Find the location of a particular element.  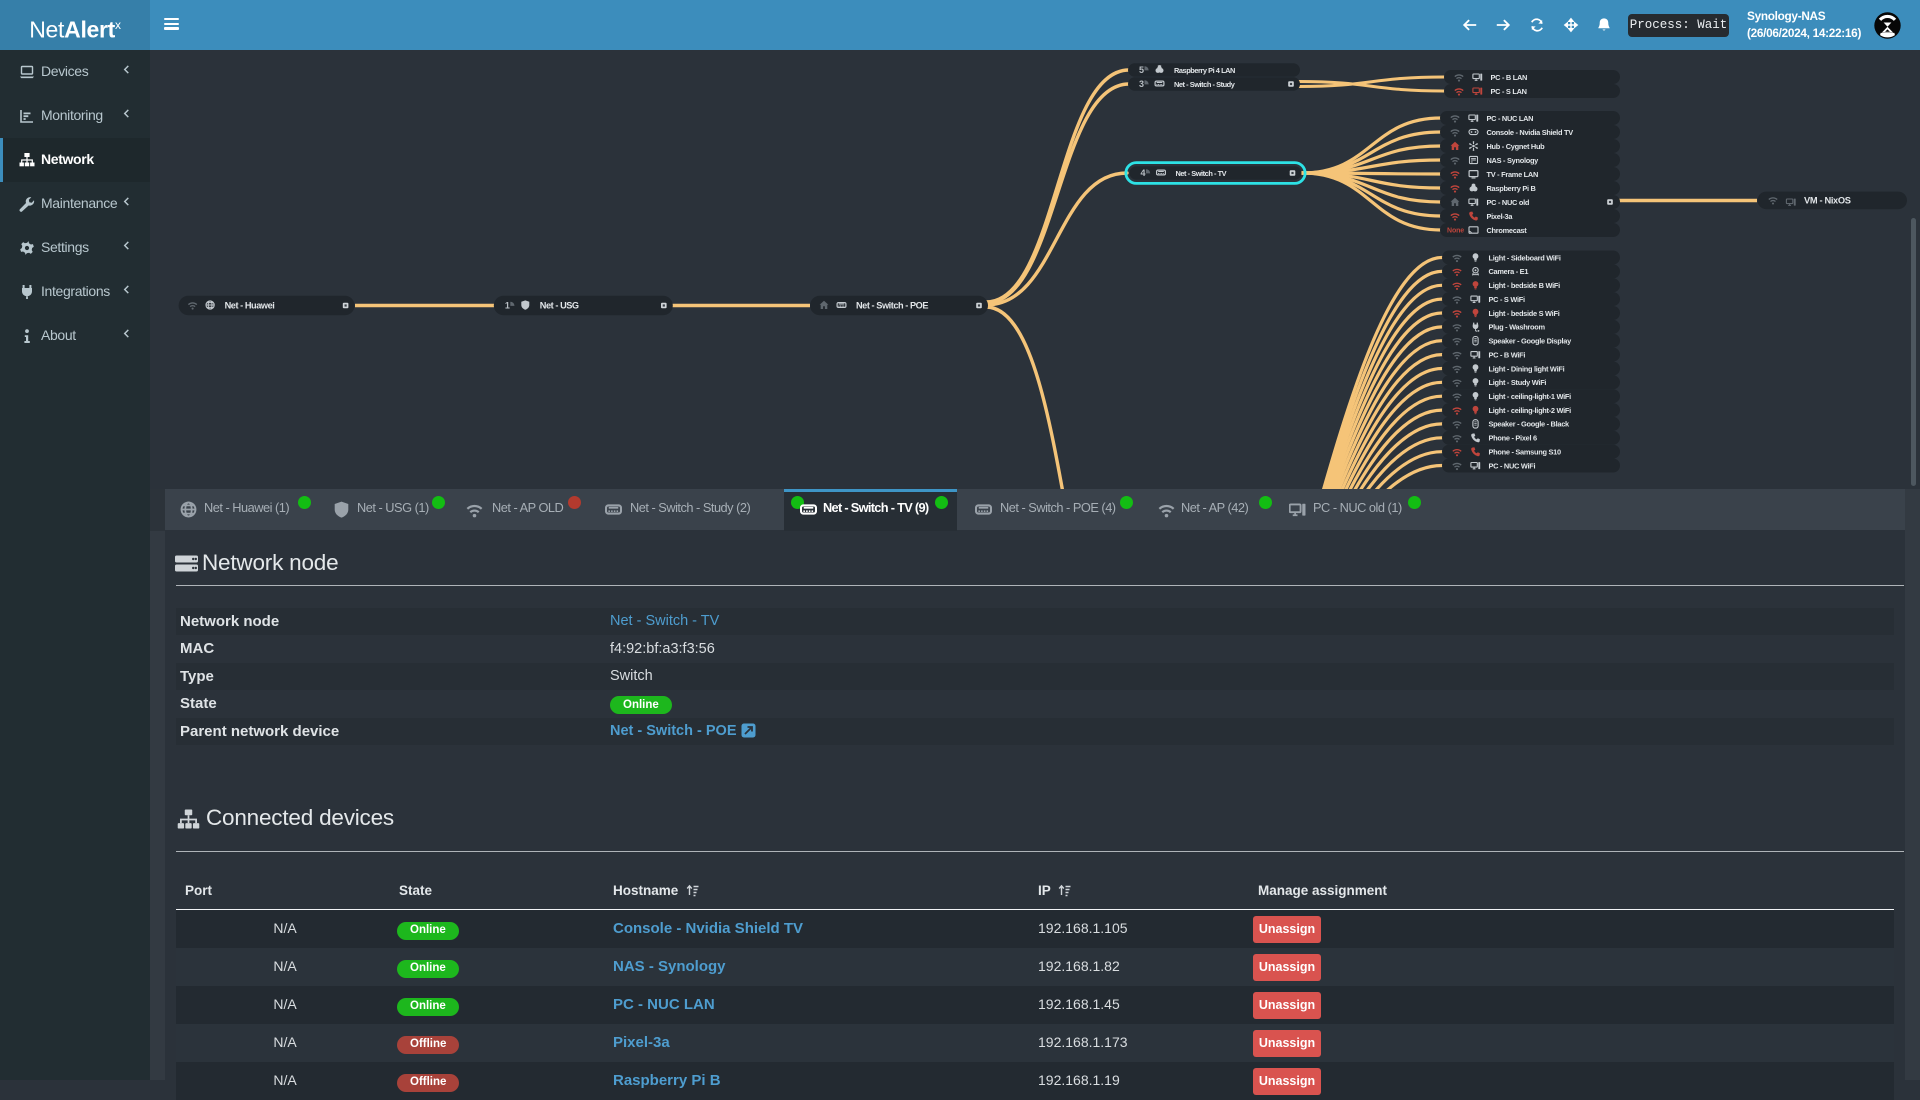

svg-text: Console - Nvidia Shield TV is located at coordinates (1530, 132).